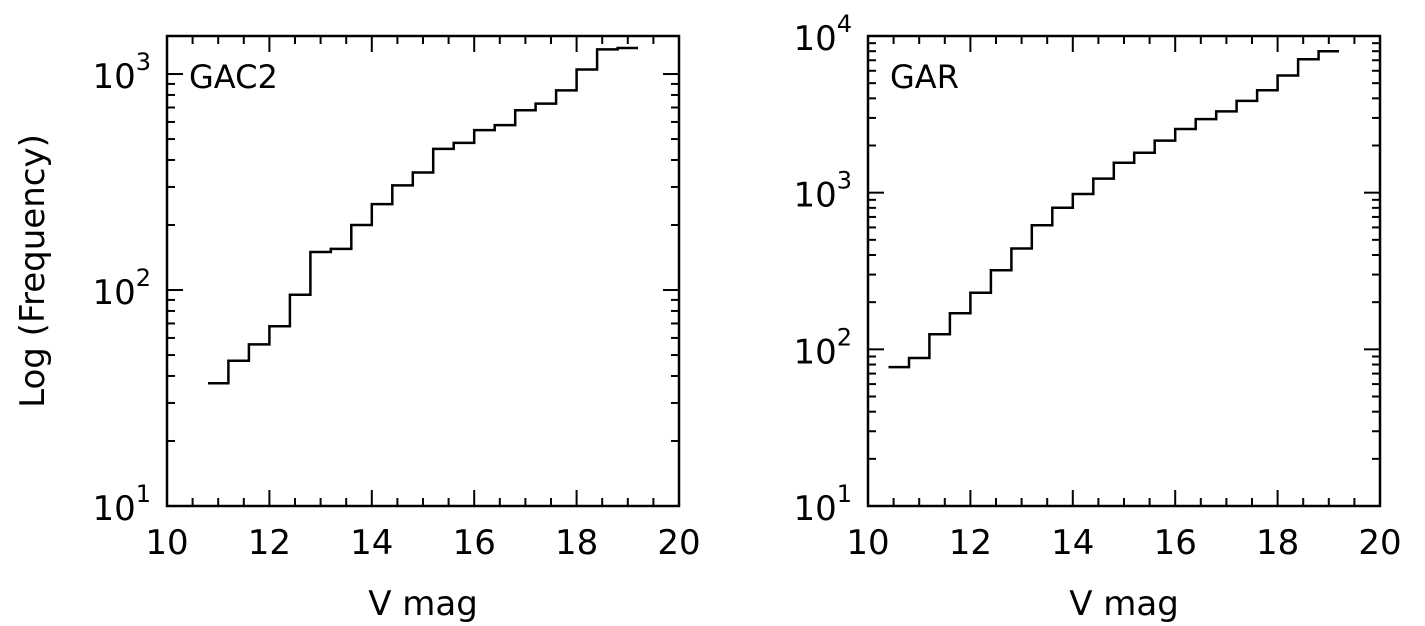 The image size is (1425, 626). What do you see at coordinates (121, 72) in the screenshot?
I see `gac2-y-tick-label: 10³` at bounding box center [121, 72].